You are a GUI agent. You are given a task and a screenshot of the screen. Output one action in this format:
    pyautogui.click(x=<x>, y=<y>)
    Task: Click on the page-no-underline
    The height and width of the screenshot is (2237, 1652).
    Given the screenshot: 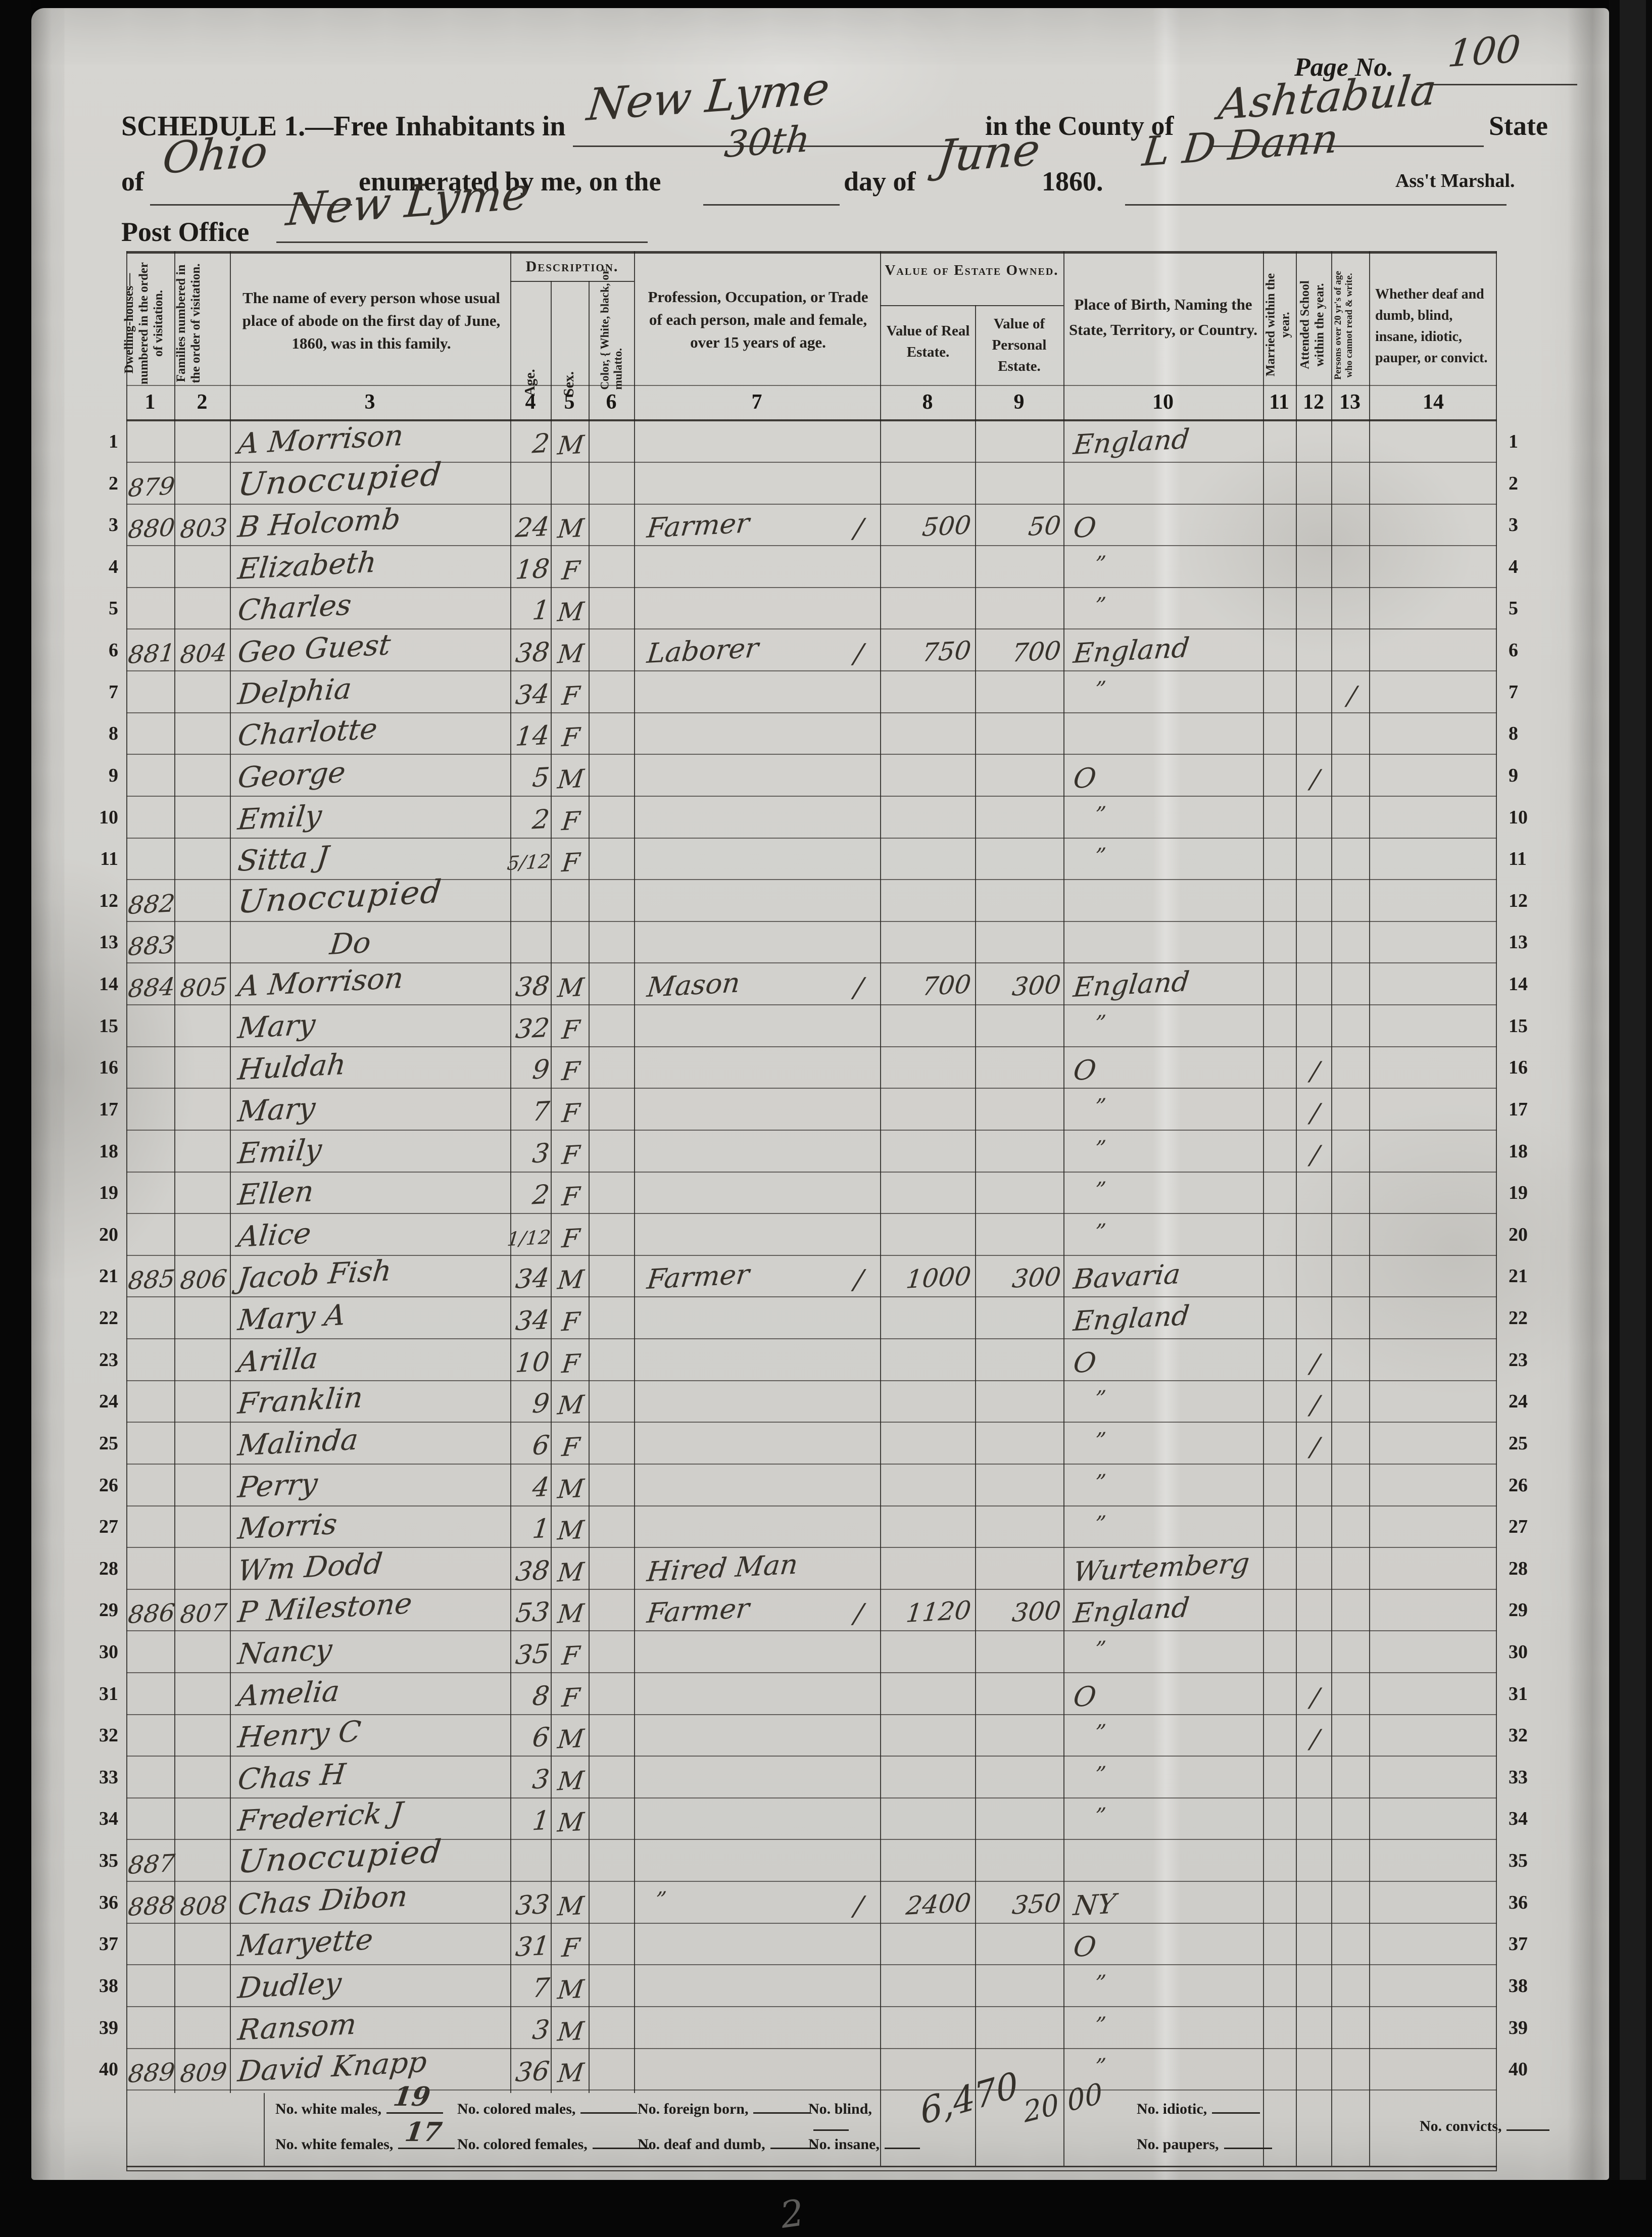 What is the action you would take?
    pyautogui.click(x=1497, y=84)
    